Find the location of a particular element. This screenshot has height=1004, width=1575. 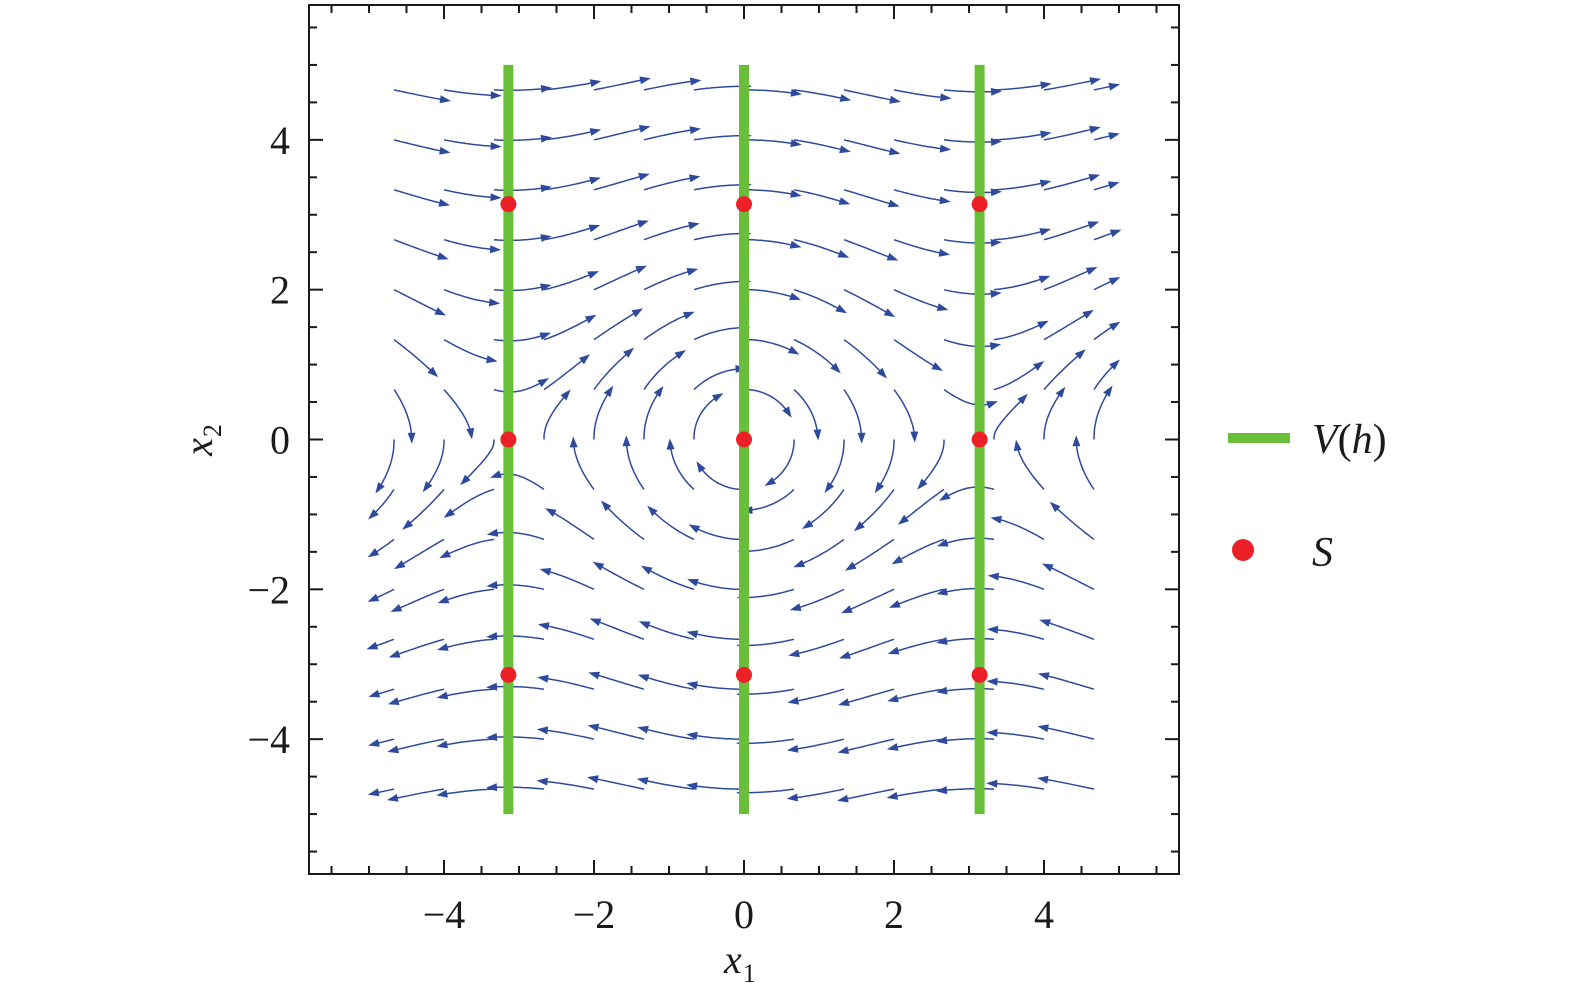

y-tick-labels: −4 −2 0 2 4 is located at coordinates (268, 440).